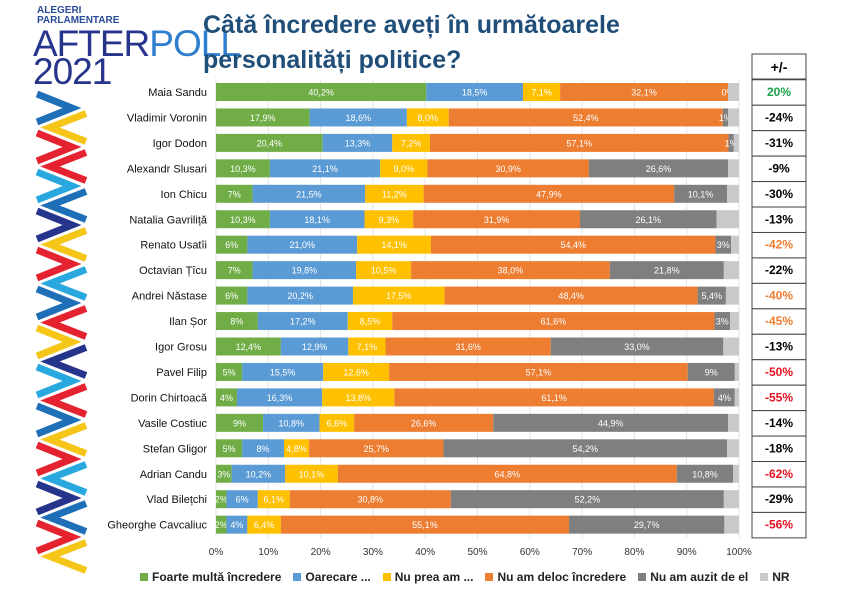 Image resolution: width=850 pixels, height=596 pixels. Describe the element at coordinates (389, 220) in the screenshot. I see `data-label: 9,3%` at that location.